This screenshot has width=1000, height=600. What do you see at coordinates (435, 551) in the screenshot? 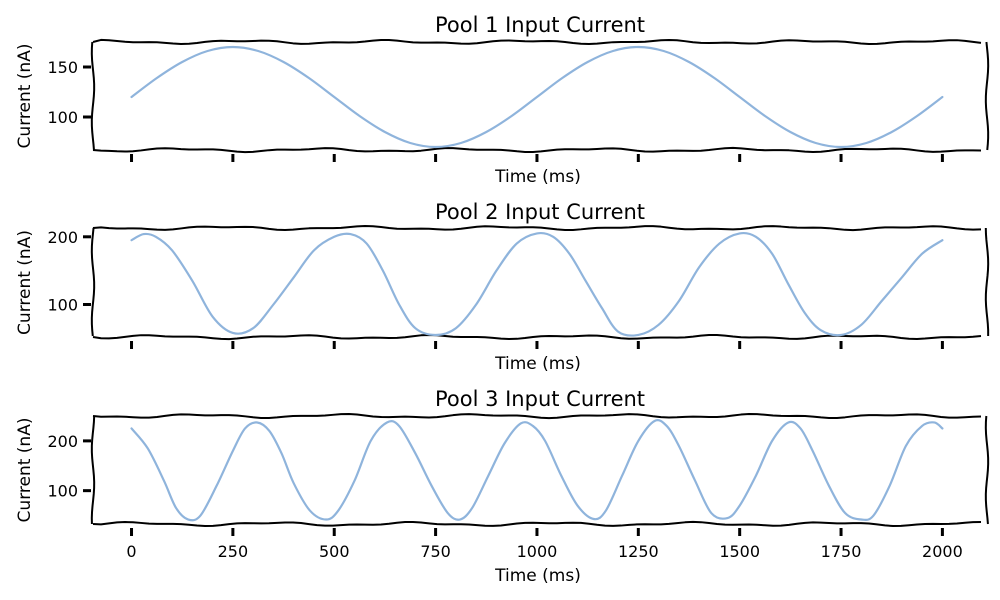
I see `x-tick-label: 750` at bounding box center [435, 551].